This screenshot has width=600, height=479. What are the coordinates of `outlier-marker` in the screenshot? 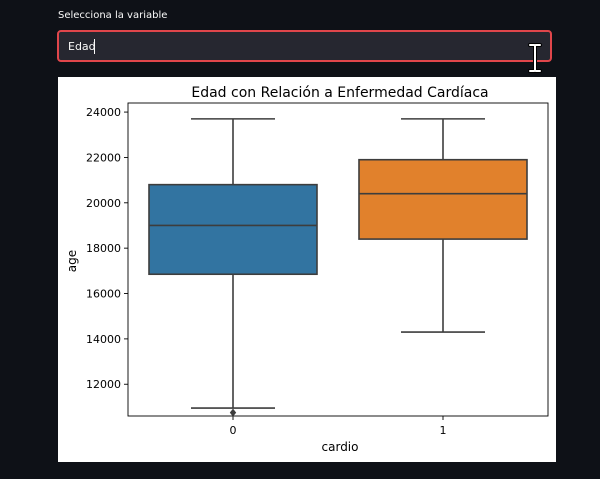 It's located at (233, 412).